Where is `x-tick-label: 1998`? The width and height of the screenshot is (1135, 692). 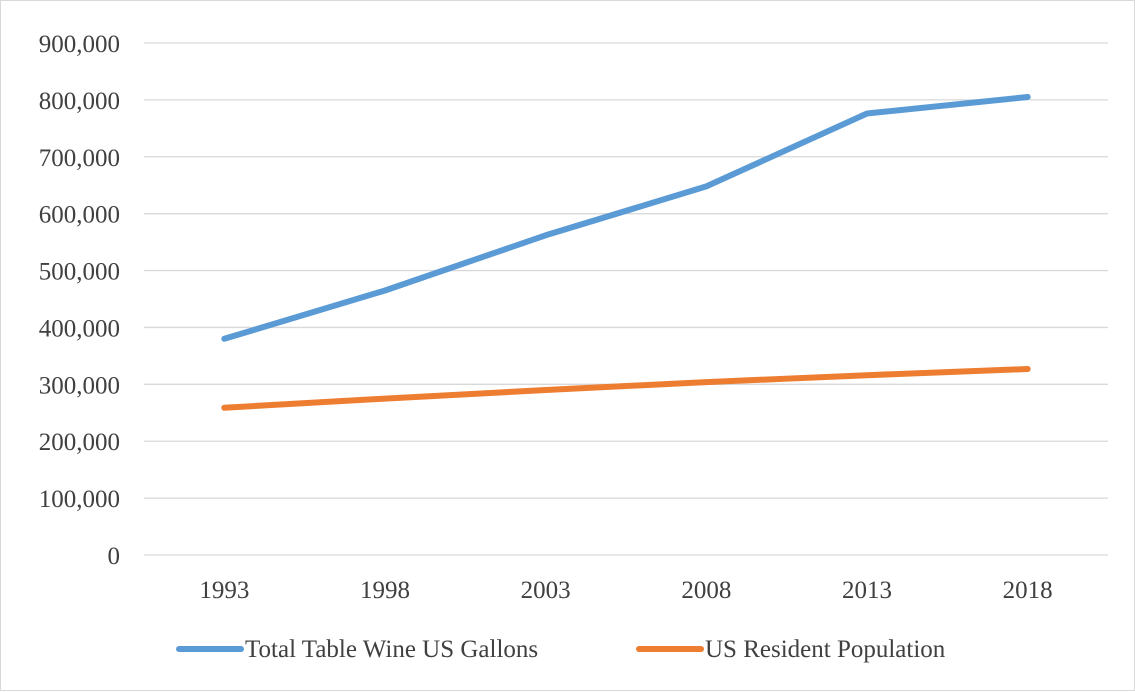
x-tick-label: 1998 is located at coordinates (385, 590).